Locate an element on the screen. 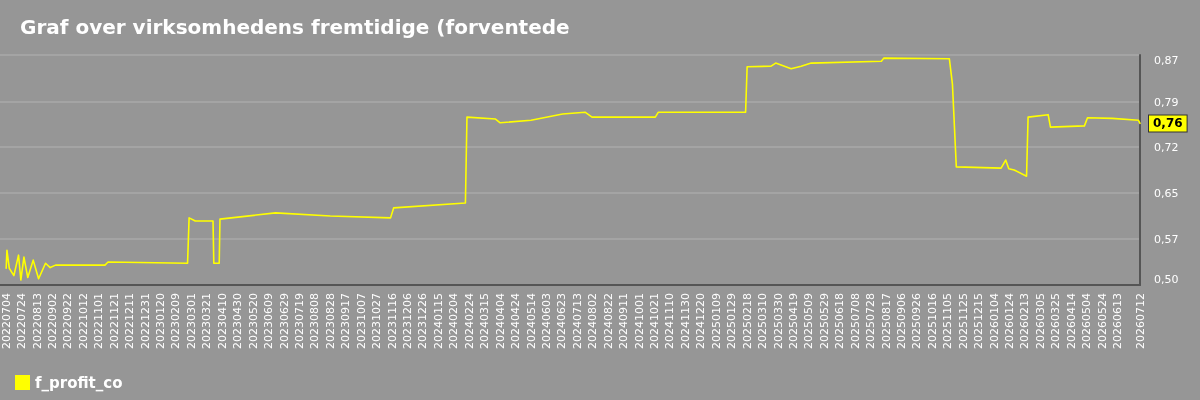 The width and height of the screenshot is (1200, 400). x-tick-label: 20230430 is located at coordinates (238, 321).